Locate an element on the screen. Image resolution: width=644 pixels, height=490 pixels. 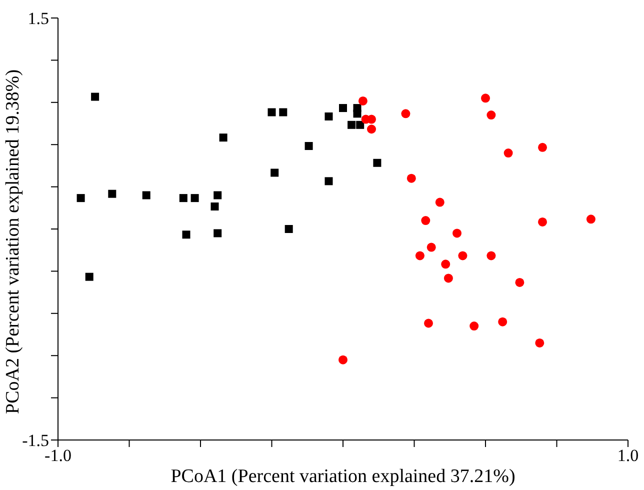
y-axis-title: PCoA2 (Percent variation explained 19.38%) is located at coordinates (13, 241).